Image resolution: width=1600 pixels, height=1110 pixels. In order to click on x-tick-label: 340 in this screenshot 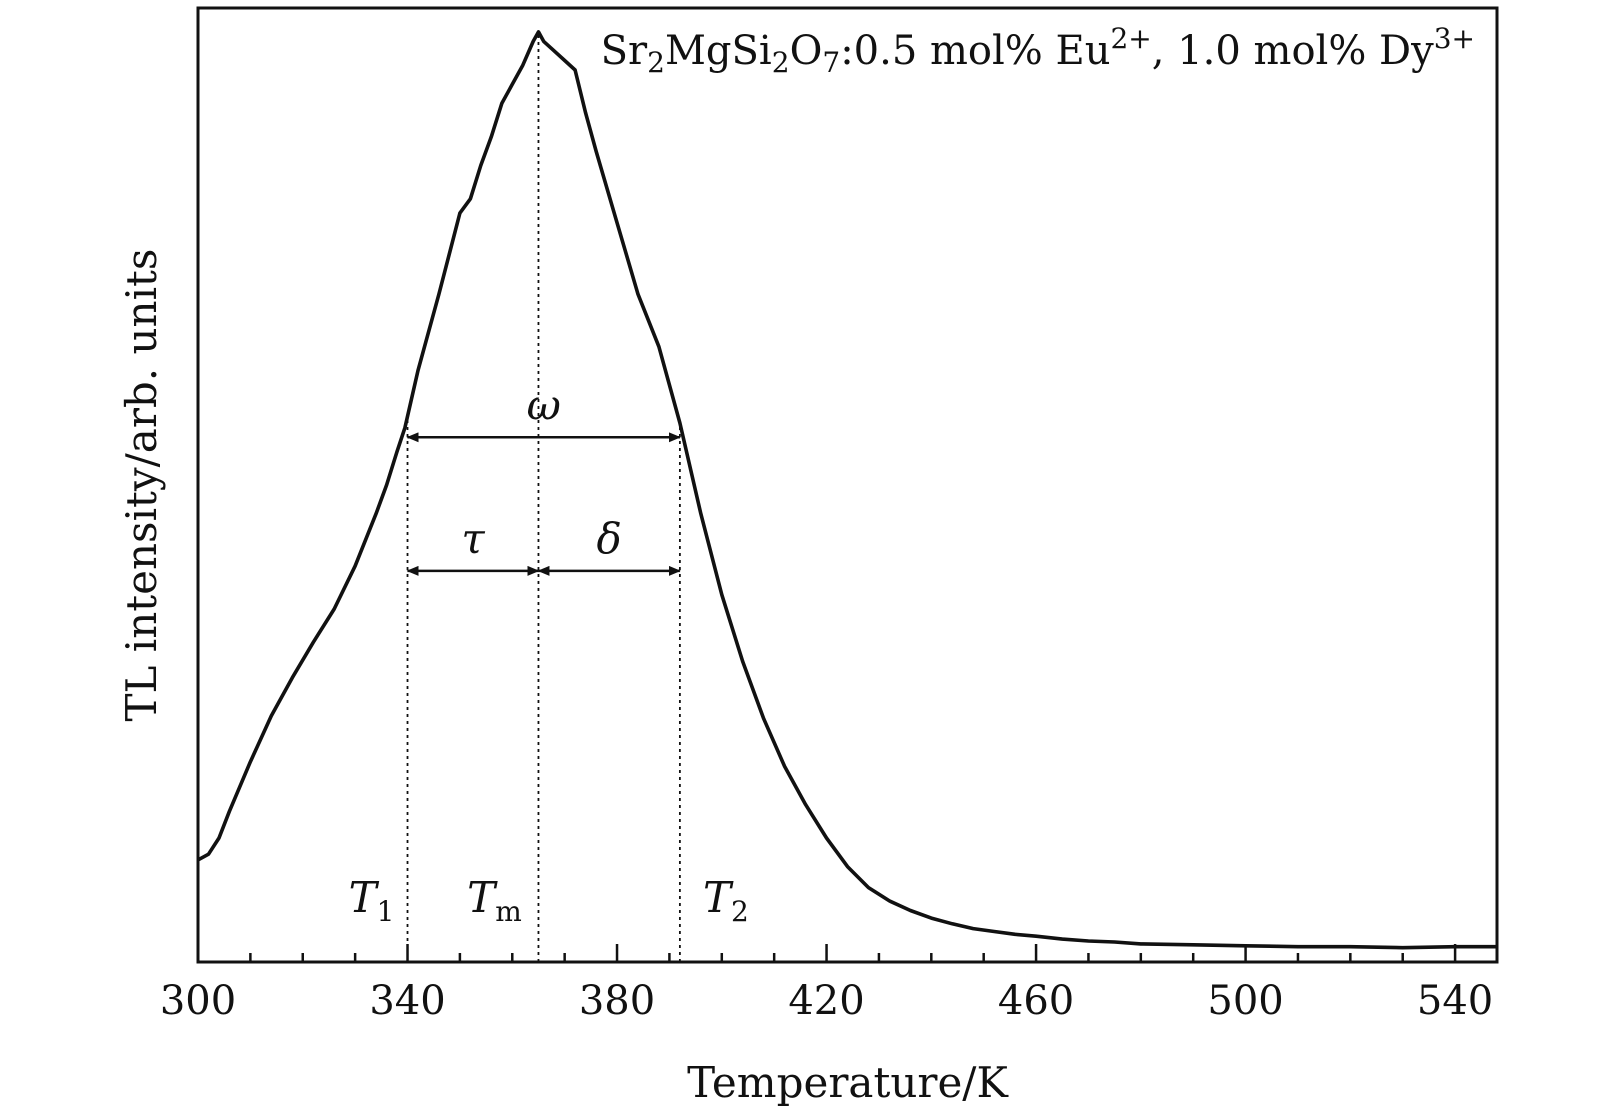, I will do `click(407, 1001)`.